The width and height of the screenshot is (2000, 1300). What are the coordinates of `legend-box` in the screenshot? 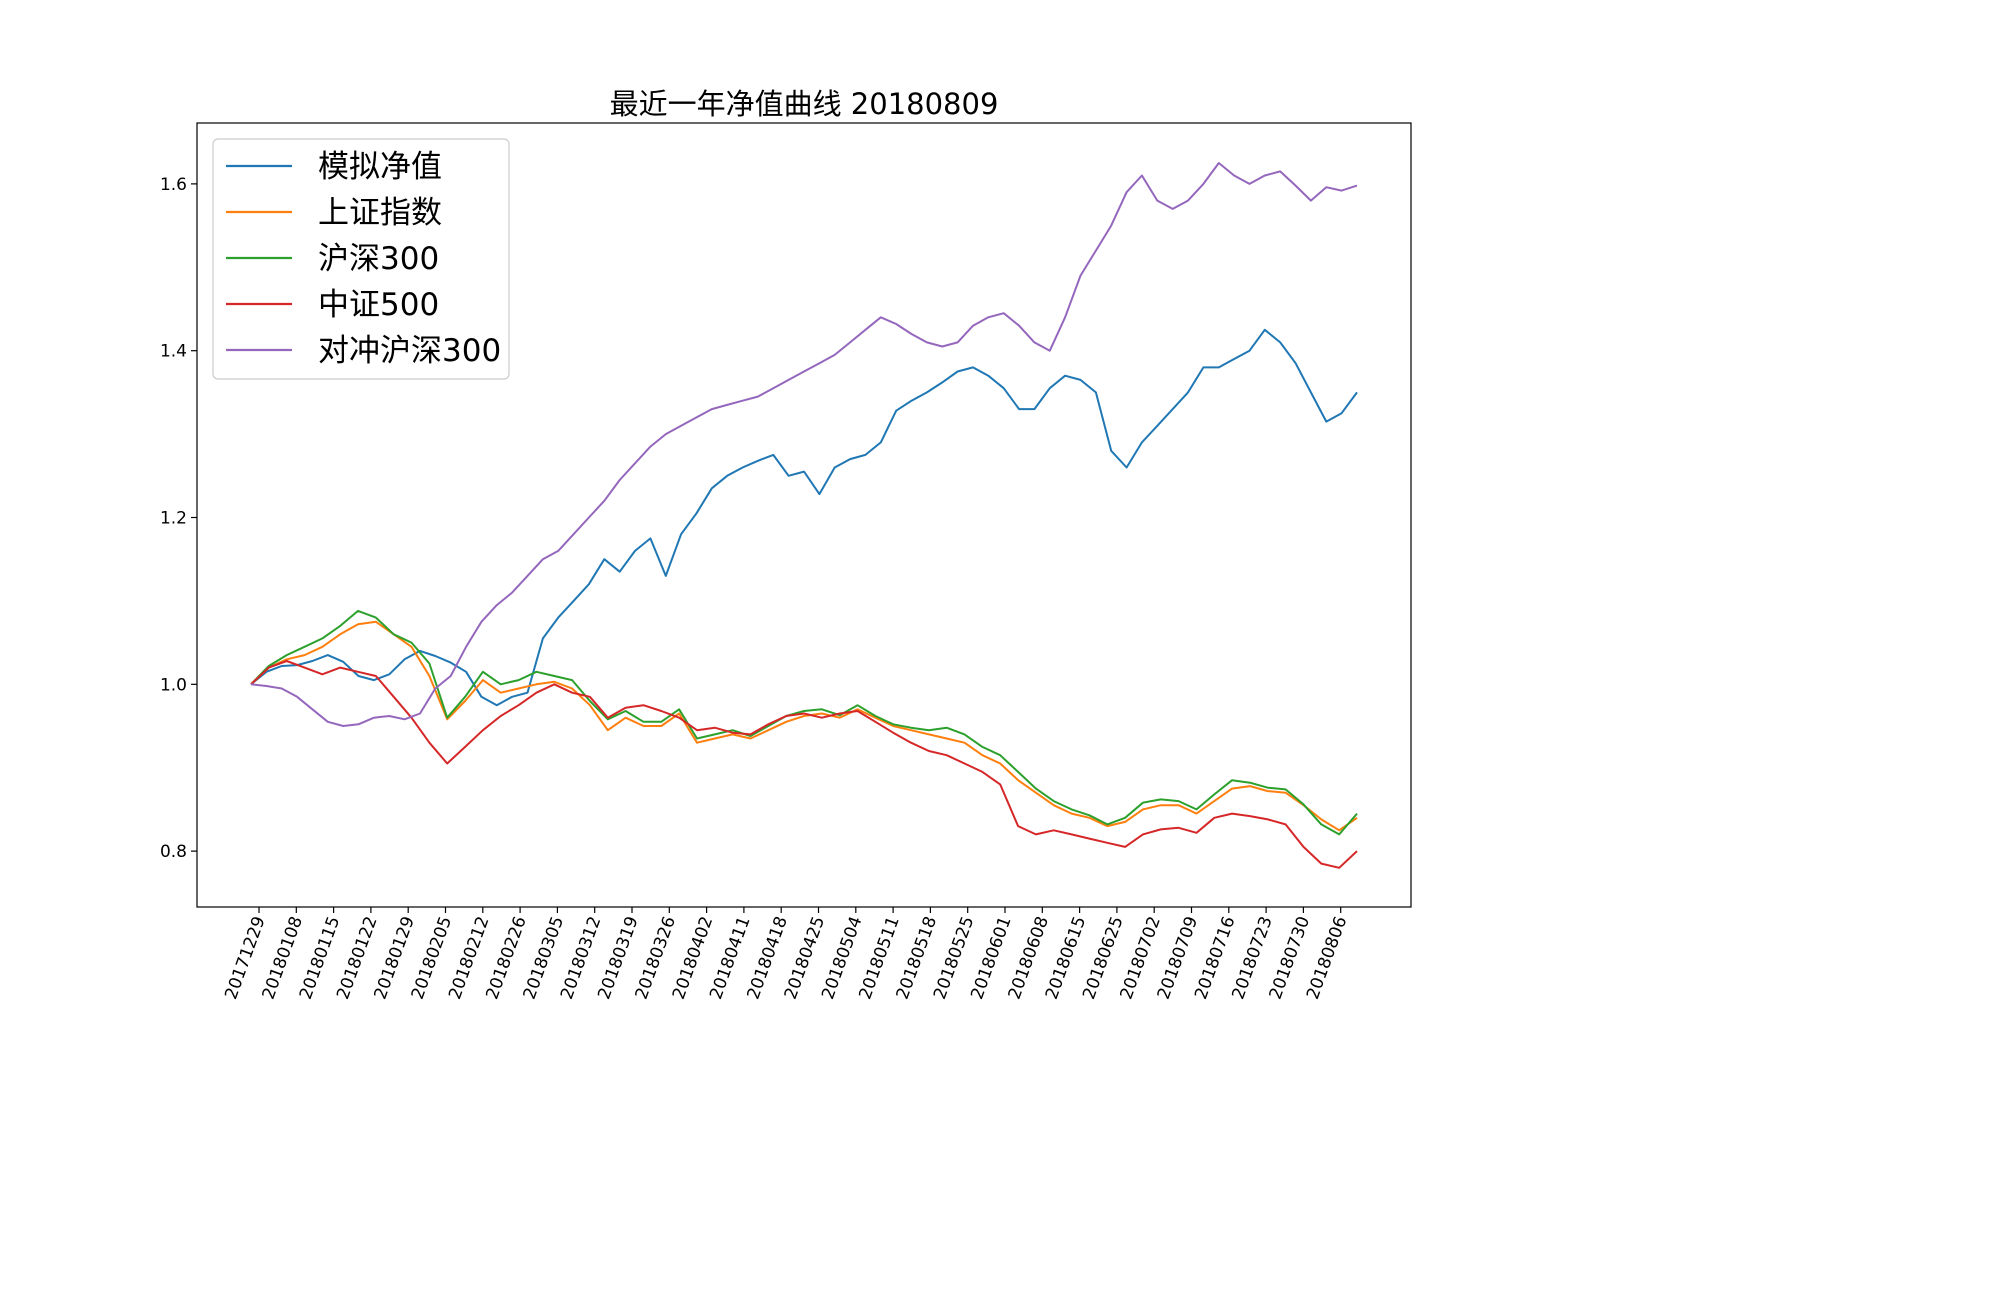 It's located at (361, 259).